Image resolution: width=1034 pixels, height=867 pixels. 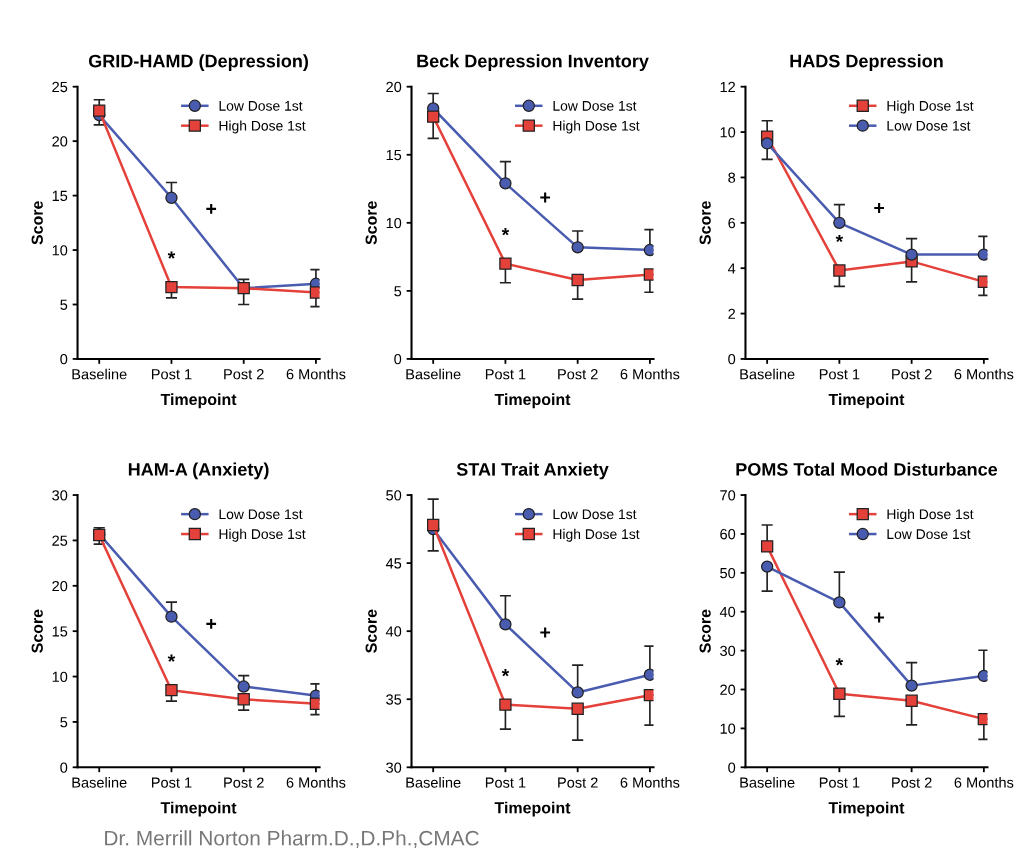 I want to click on chart-title: HAM-A (Anxiety), so click(x=198, y=471).